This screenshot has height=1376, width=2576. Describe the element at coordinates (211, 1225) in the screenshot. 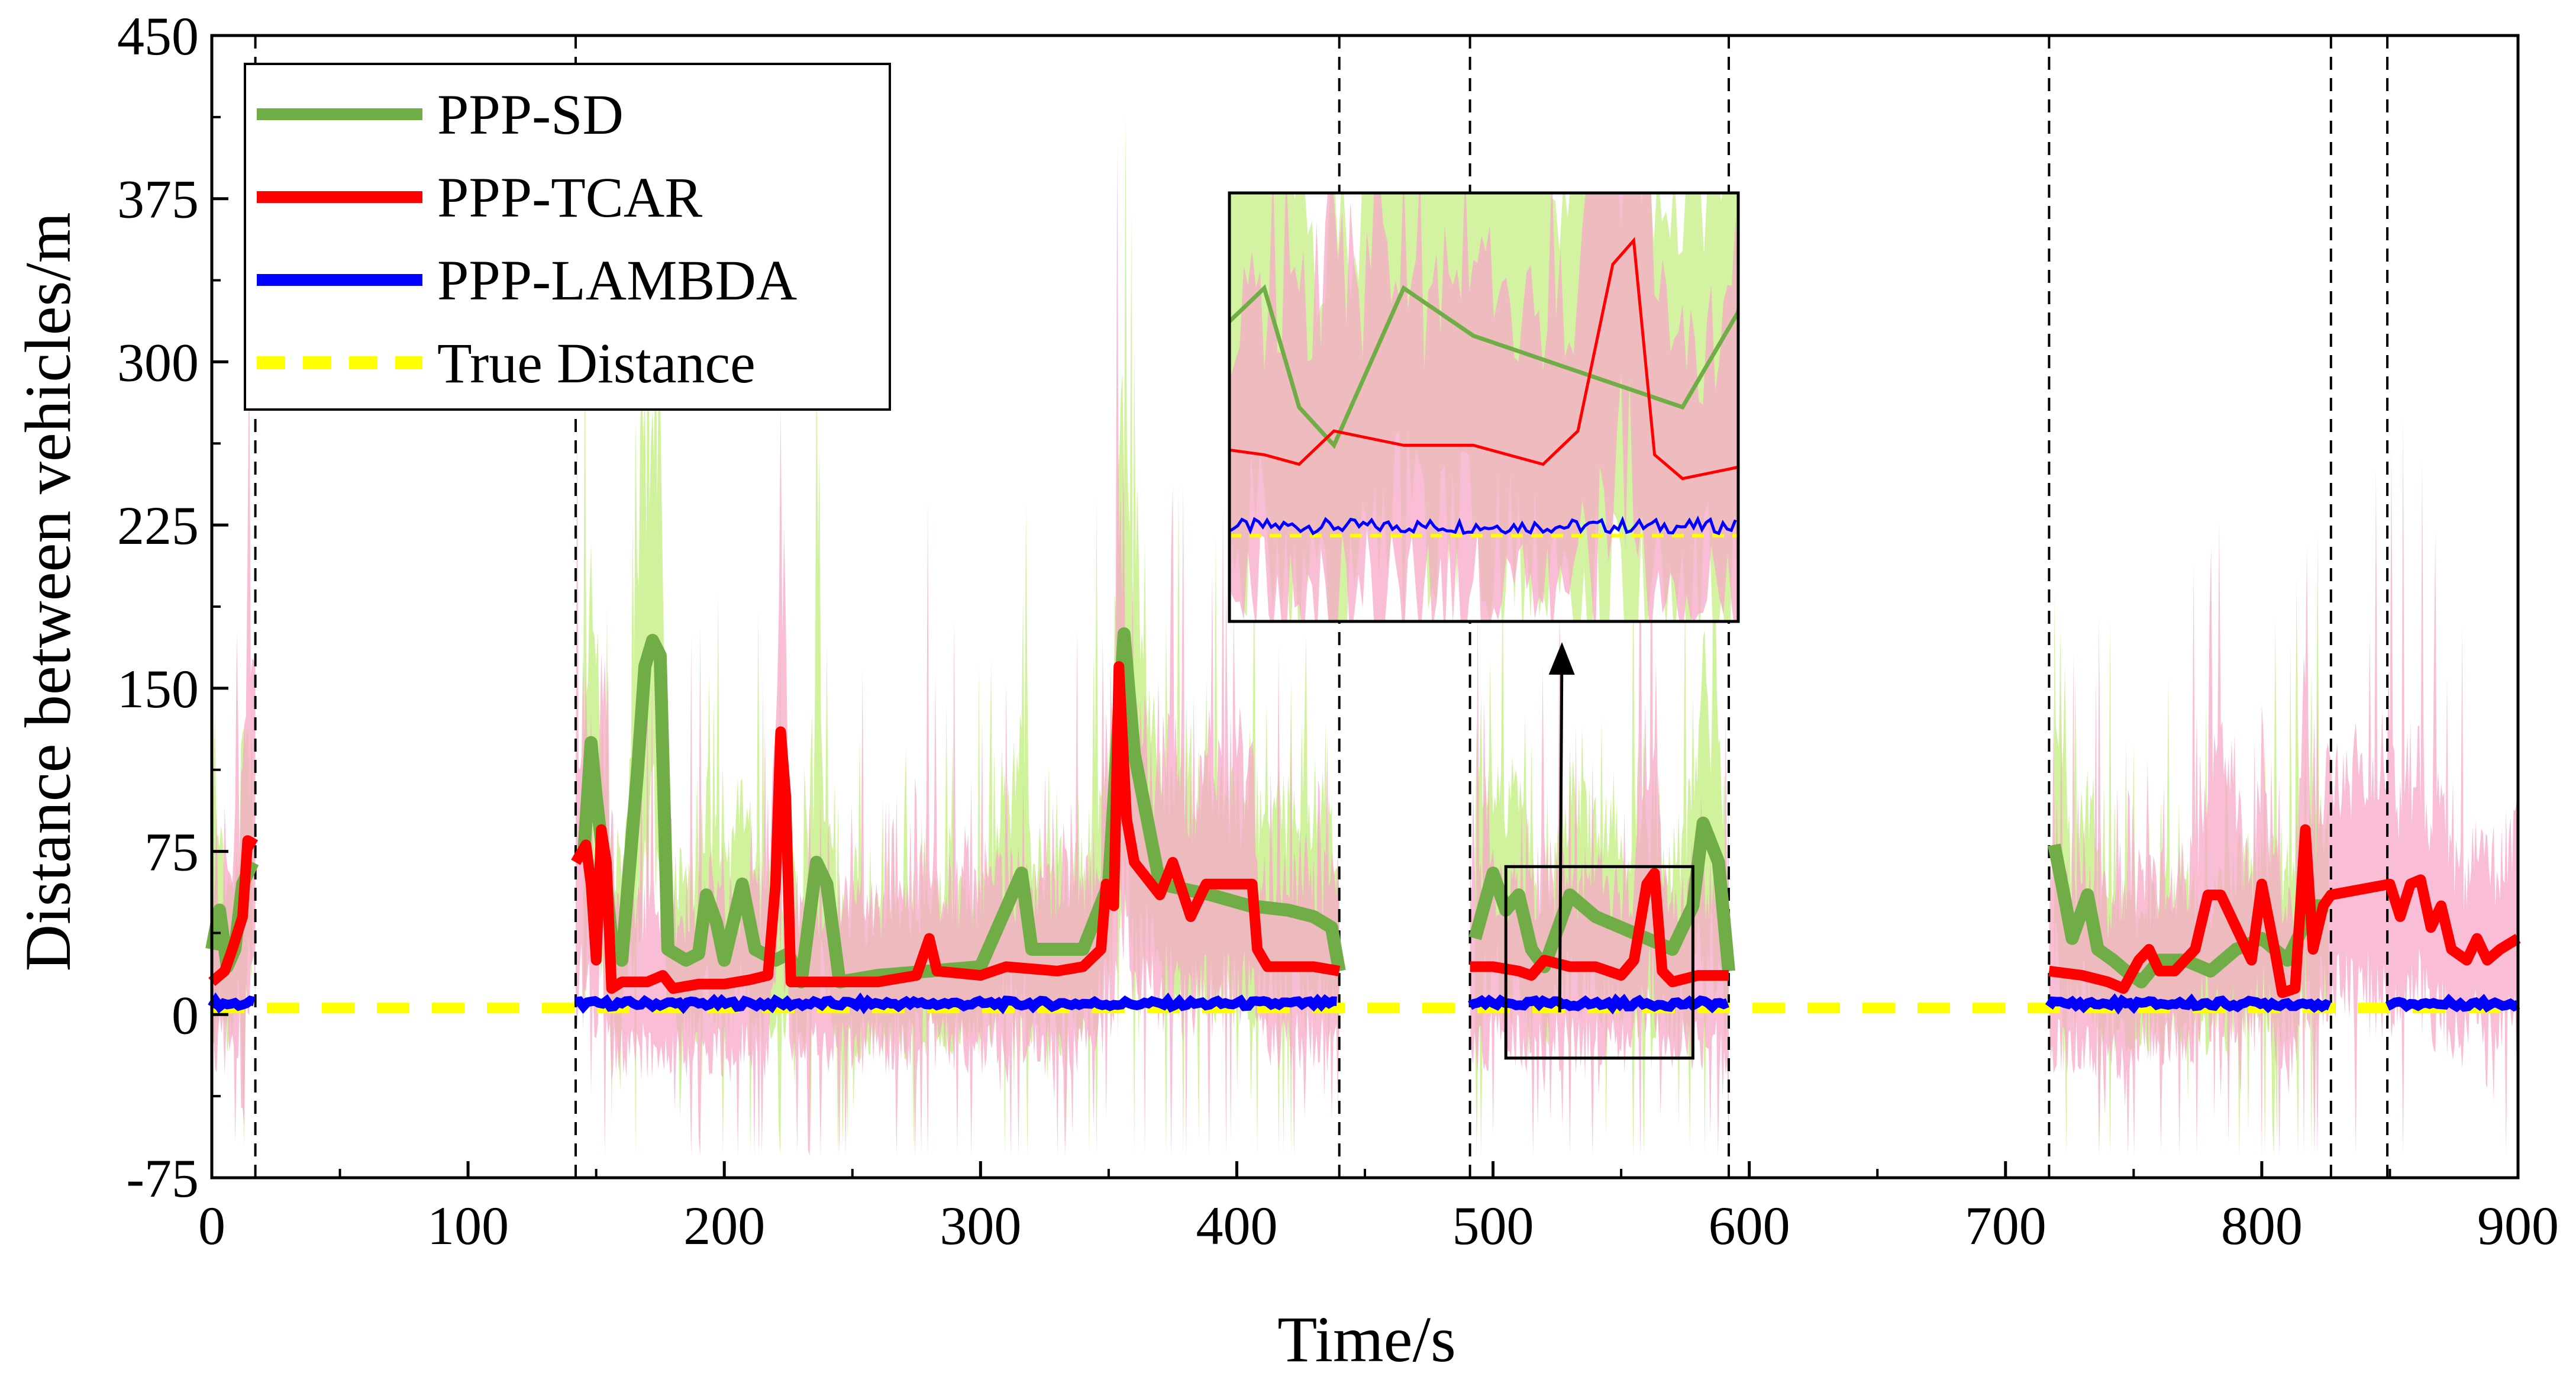

I see `x-tick-label-0: 0` at that location.